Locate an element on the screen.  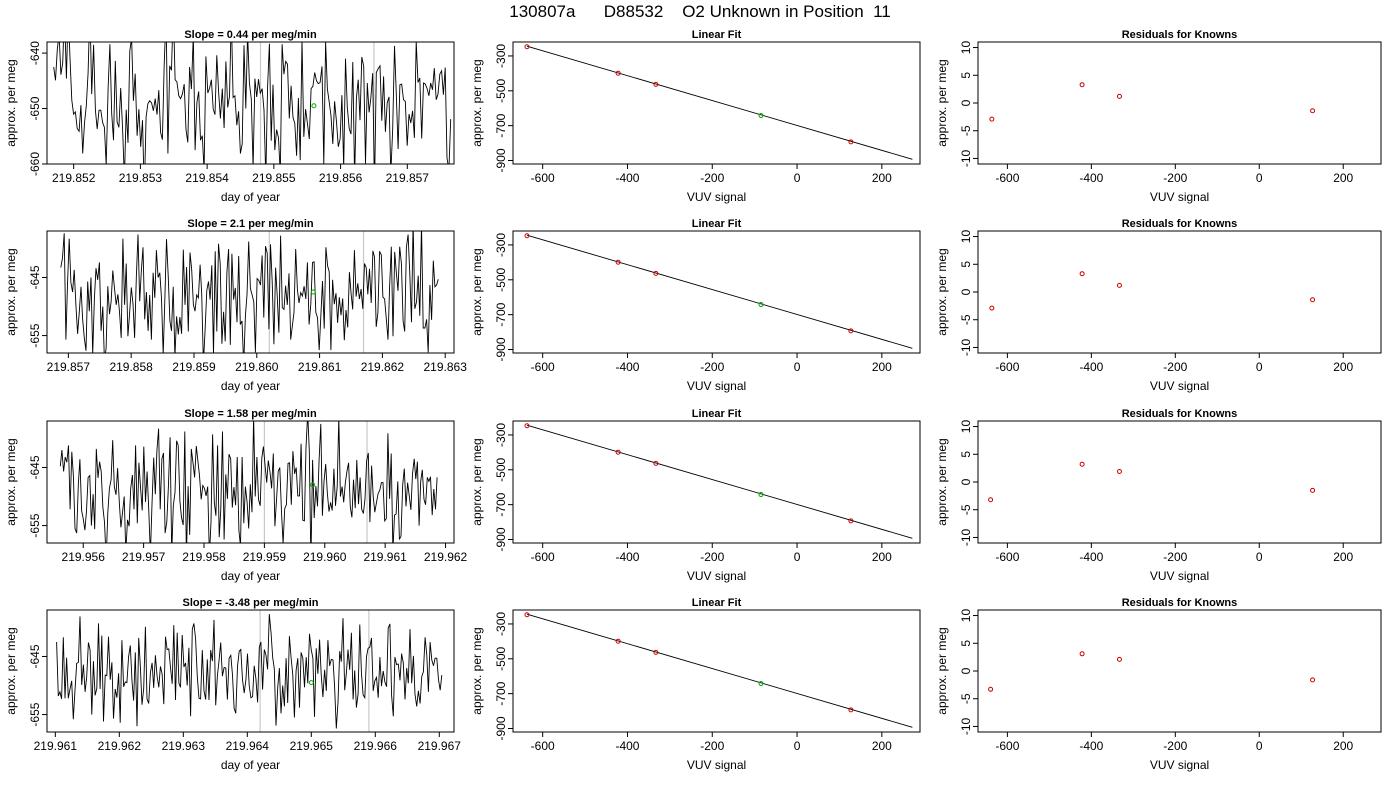
y-tick-label: -640 is located at coordinates (35, 53).